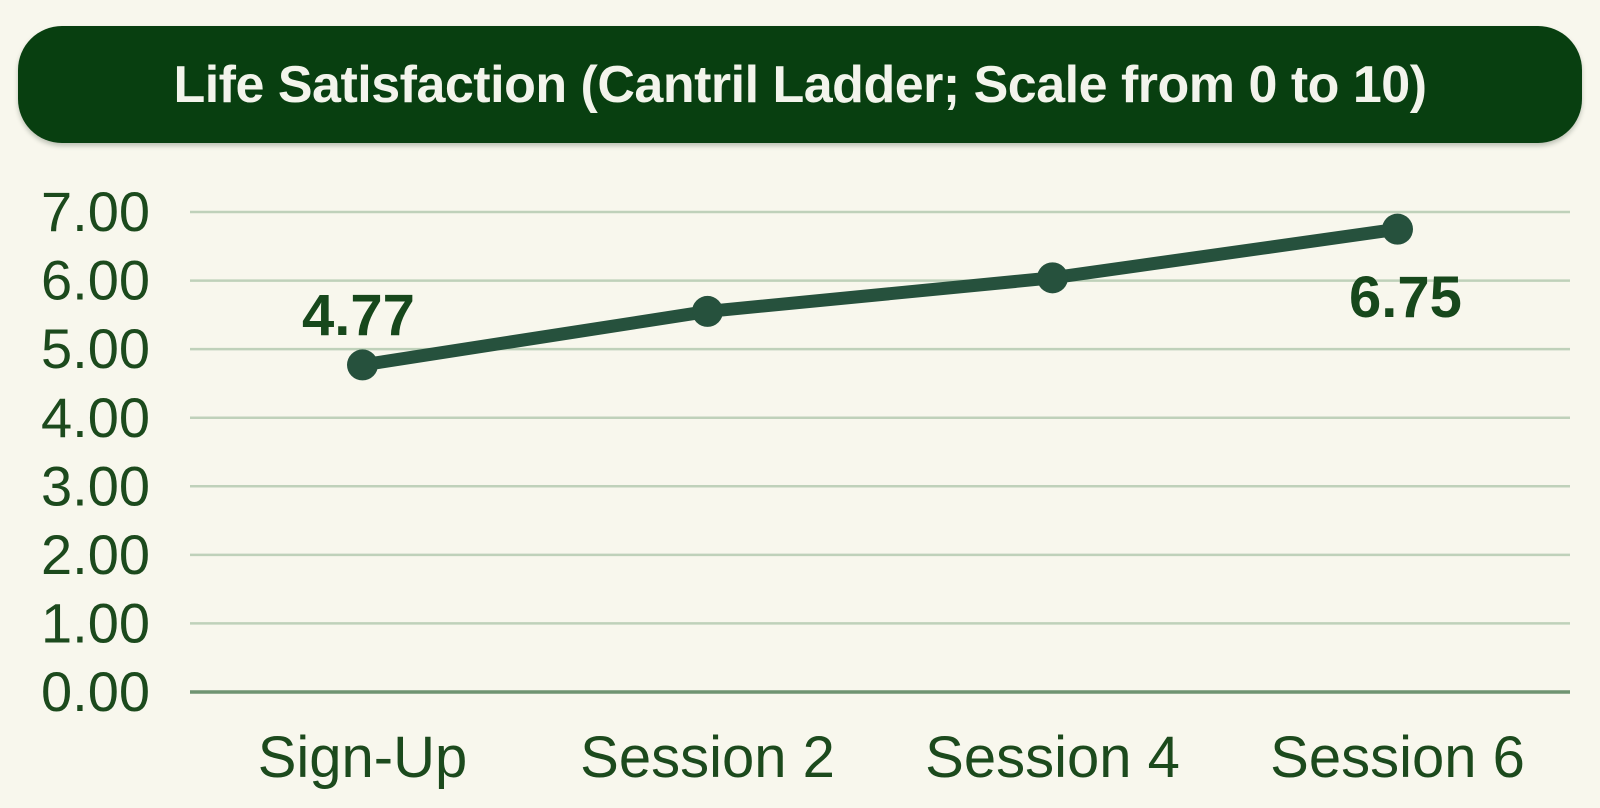  Describe the element at coordinates (363, 757) in the screenshot. I see `x-tick-label: Sign-Up` at that location.